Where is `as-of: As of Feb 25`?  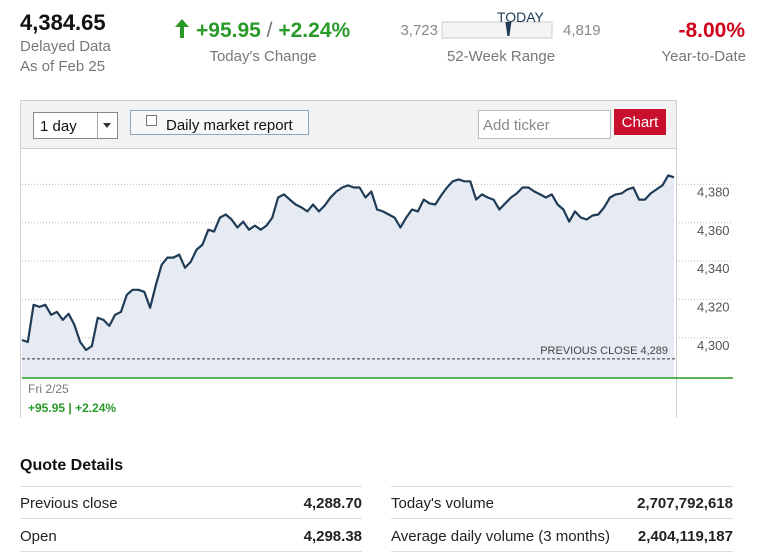
as-of: As of Feb 25 is located at coordinates (62, 66).